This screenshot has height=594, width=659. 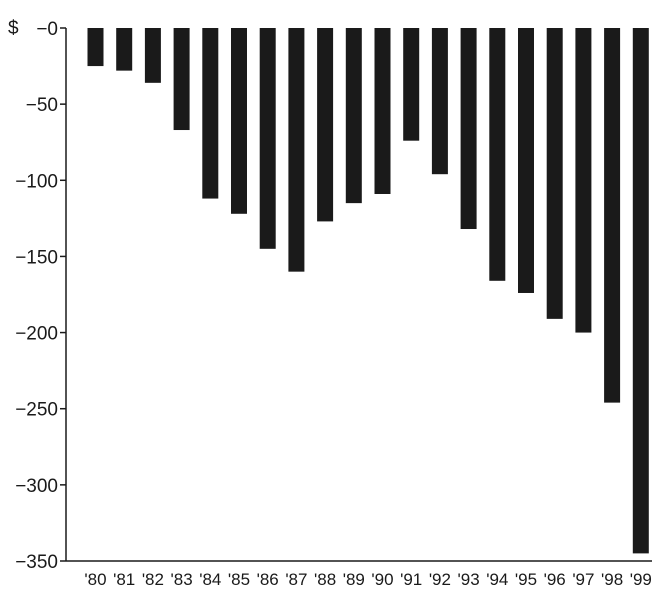 I want to click on x-tick-label: '85, so click(x=239, y=579).